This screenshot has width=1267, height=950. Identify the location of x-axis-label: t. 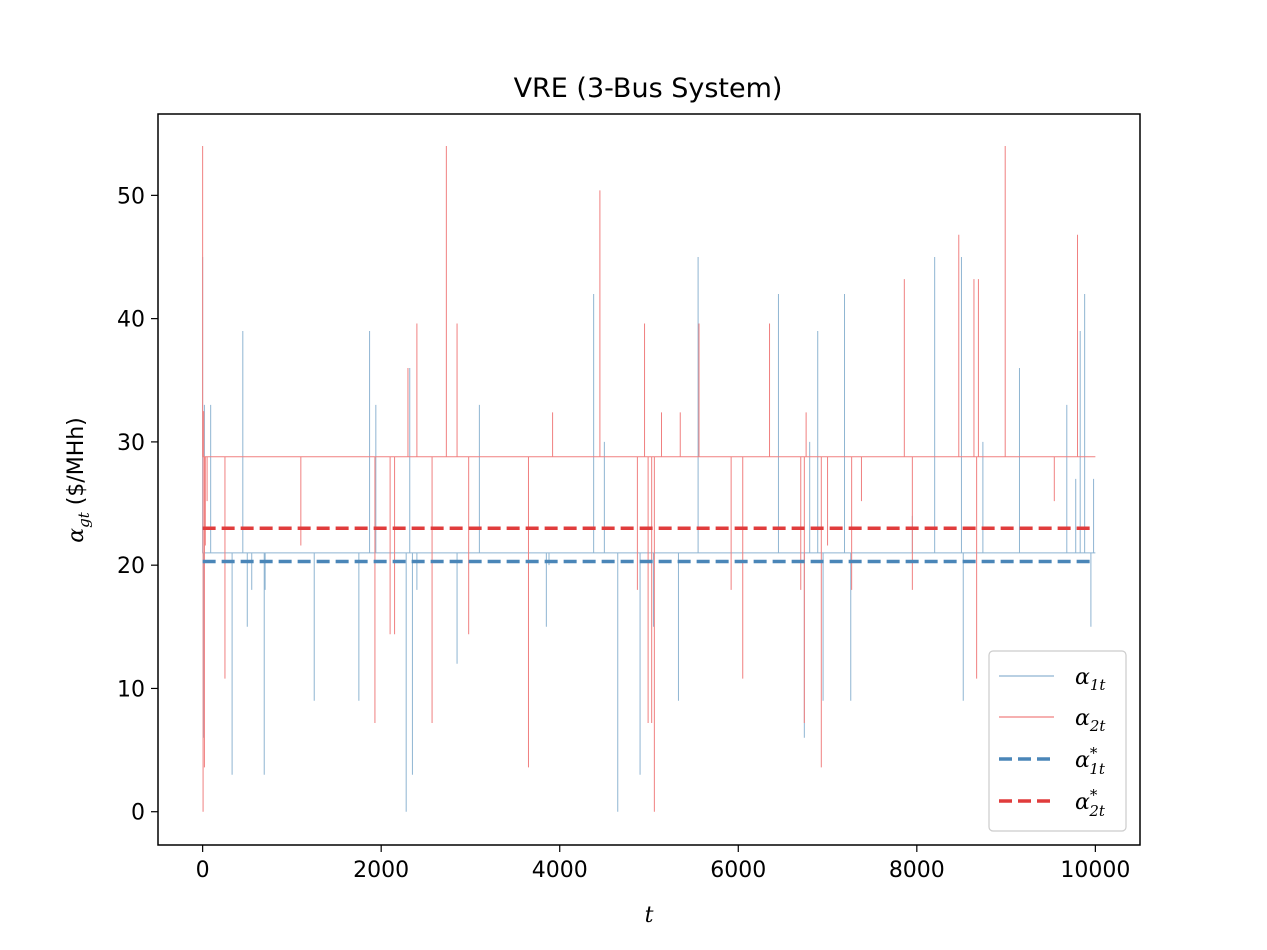
(649, 915).